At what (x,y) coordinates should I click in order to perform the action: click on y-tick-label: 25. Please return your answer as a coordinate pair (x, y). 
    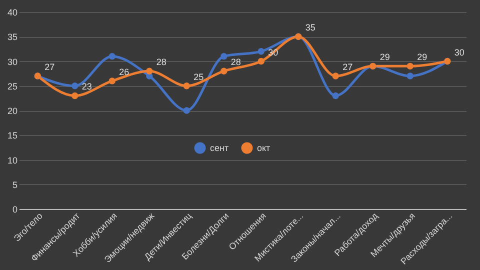
    Looking at the image, I should click on (12, 86).